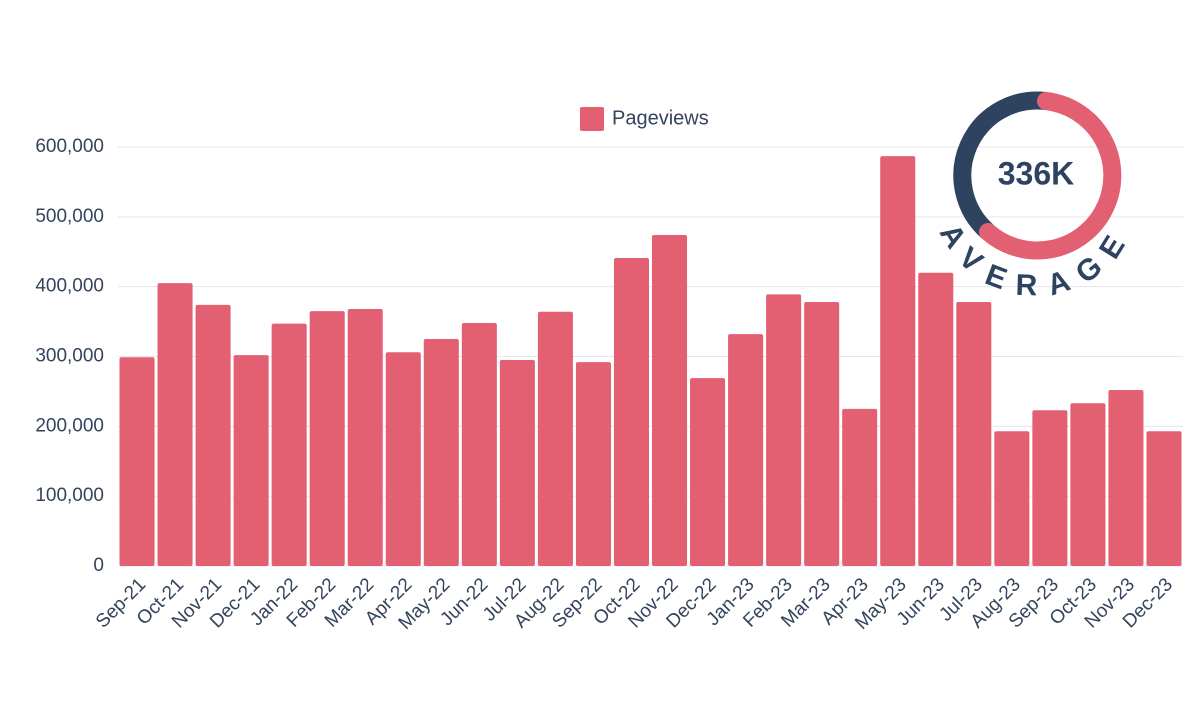 This screenshot has height=725, width=1200. I want to click on y-tick-label: 200,000, so click(69, 425).